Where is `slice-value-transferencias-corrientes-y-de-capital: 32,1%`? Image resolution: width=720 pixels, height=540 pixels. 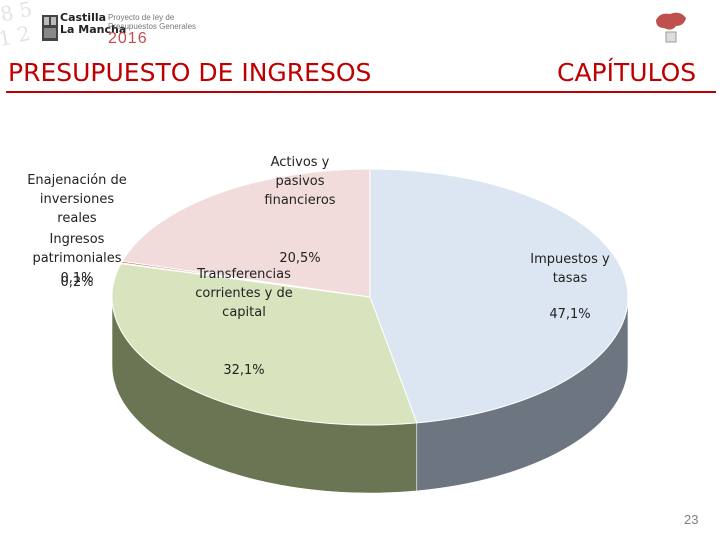
slice-value-transferencias-corrientes-y-de-capital: 32,1% is located at coordinates (243, 370).